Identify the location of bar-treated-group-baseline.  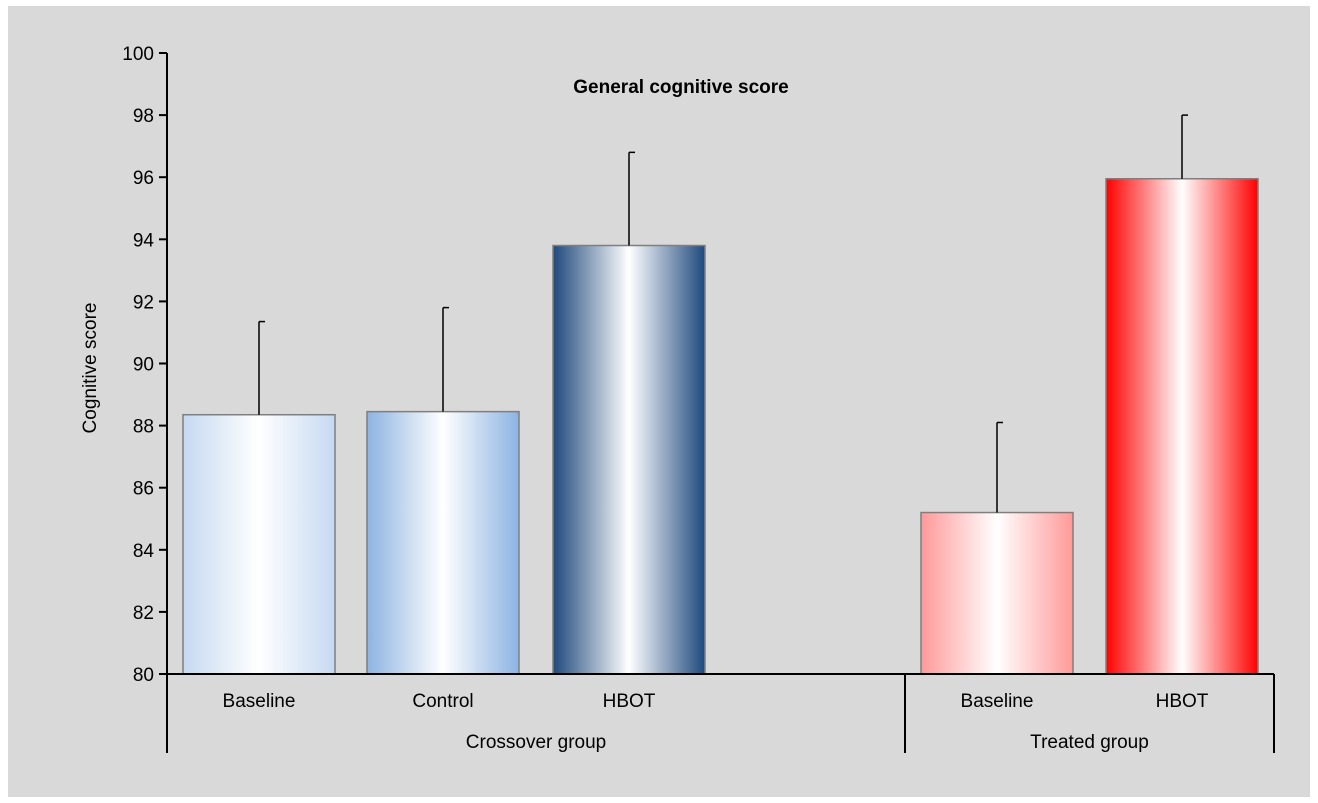
(997, 593).